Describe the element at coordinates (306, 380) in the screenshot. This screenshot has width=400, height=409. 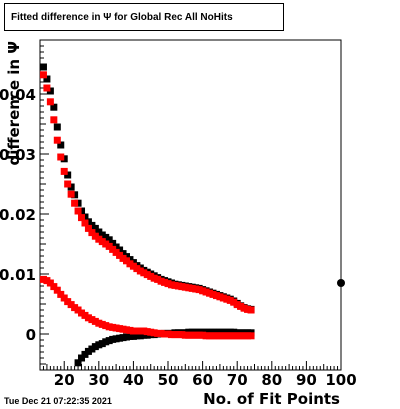
I see `x-tick-label: 90` at that location.